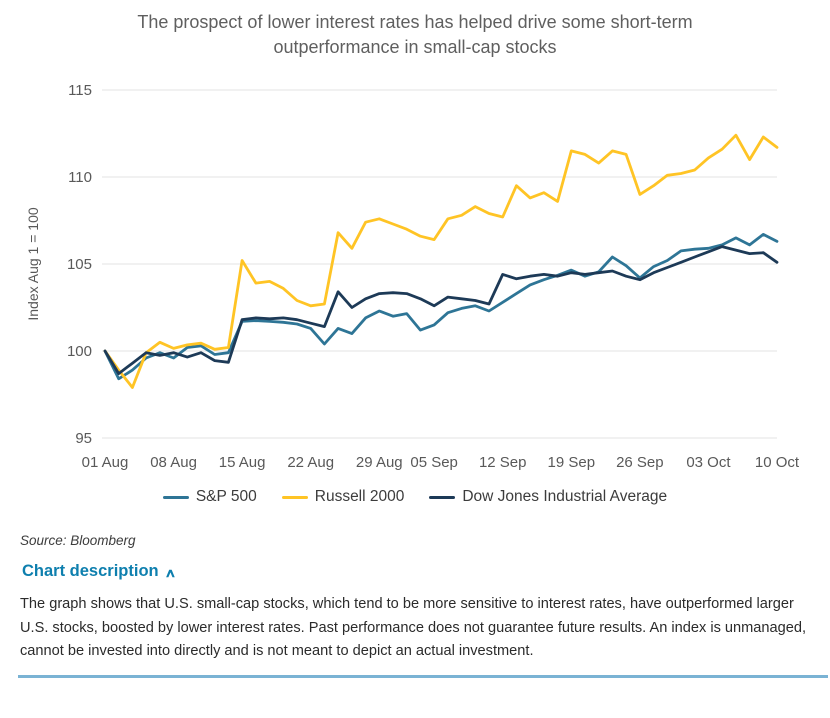  I want to click on x-tick-label: 12 Sep, so click(503, 462).